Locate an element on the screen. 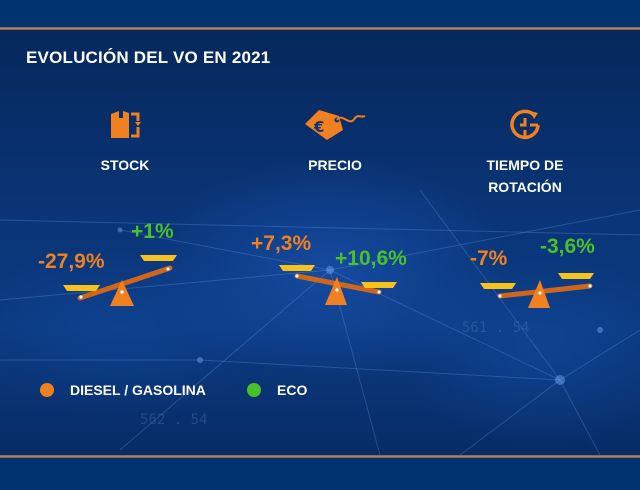 The height and width of the screenshot is (490, 640). balance-scale-tiempo is located at coordinates (537, 290).